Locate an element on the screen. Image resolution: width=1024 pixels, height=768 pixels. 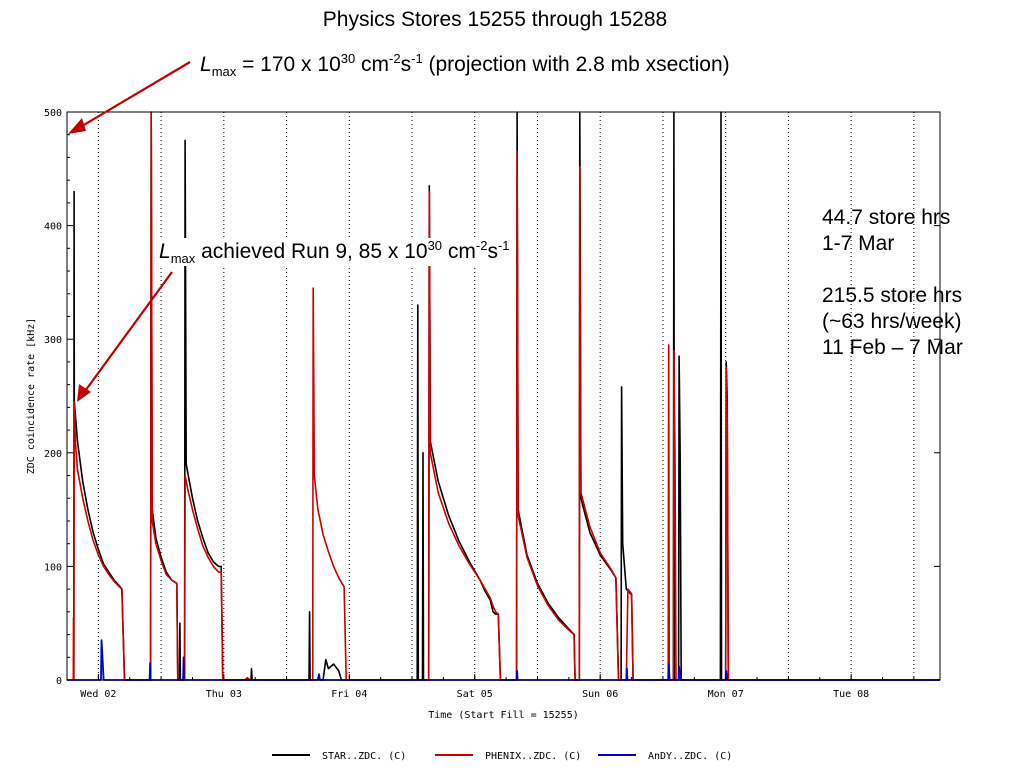
arrow-achieved is located at coordinates (126, 335).